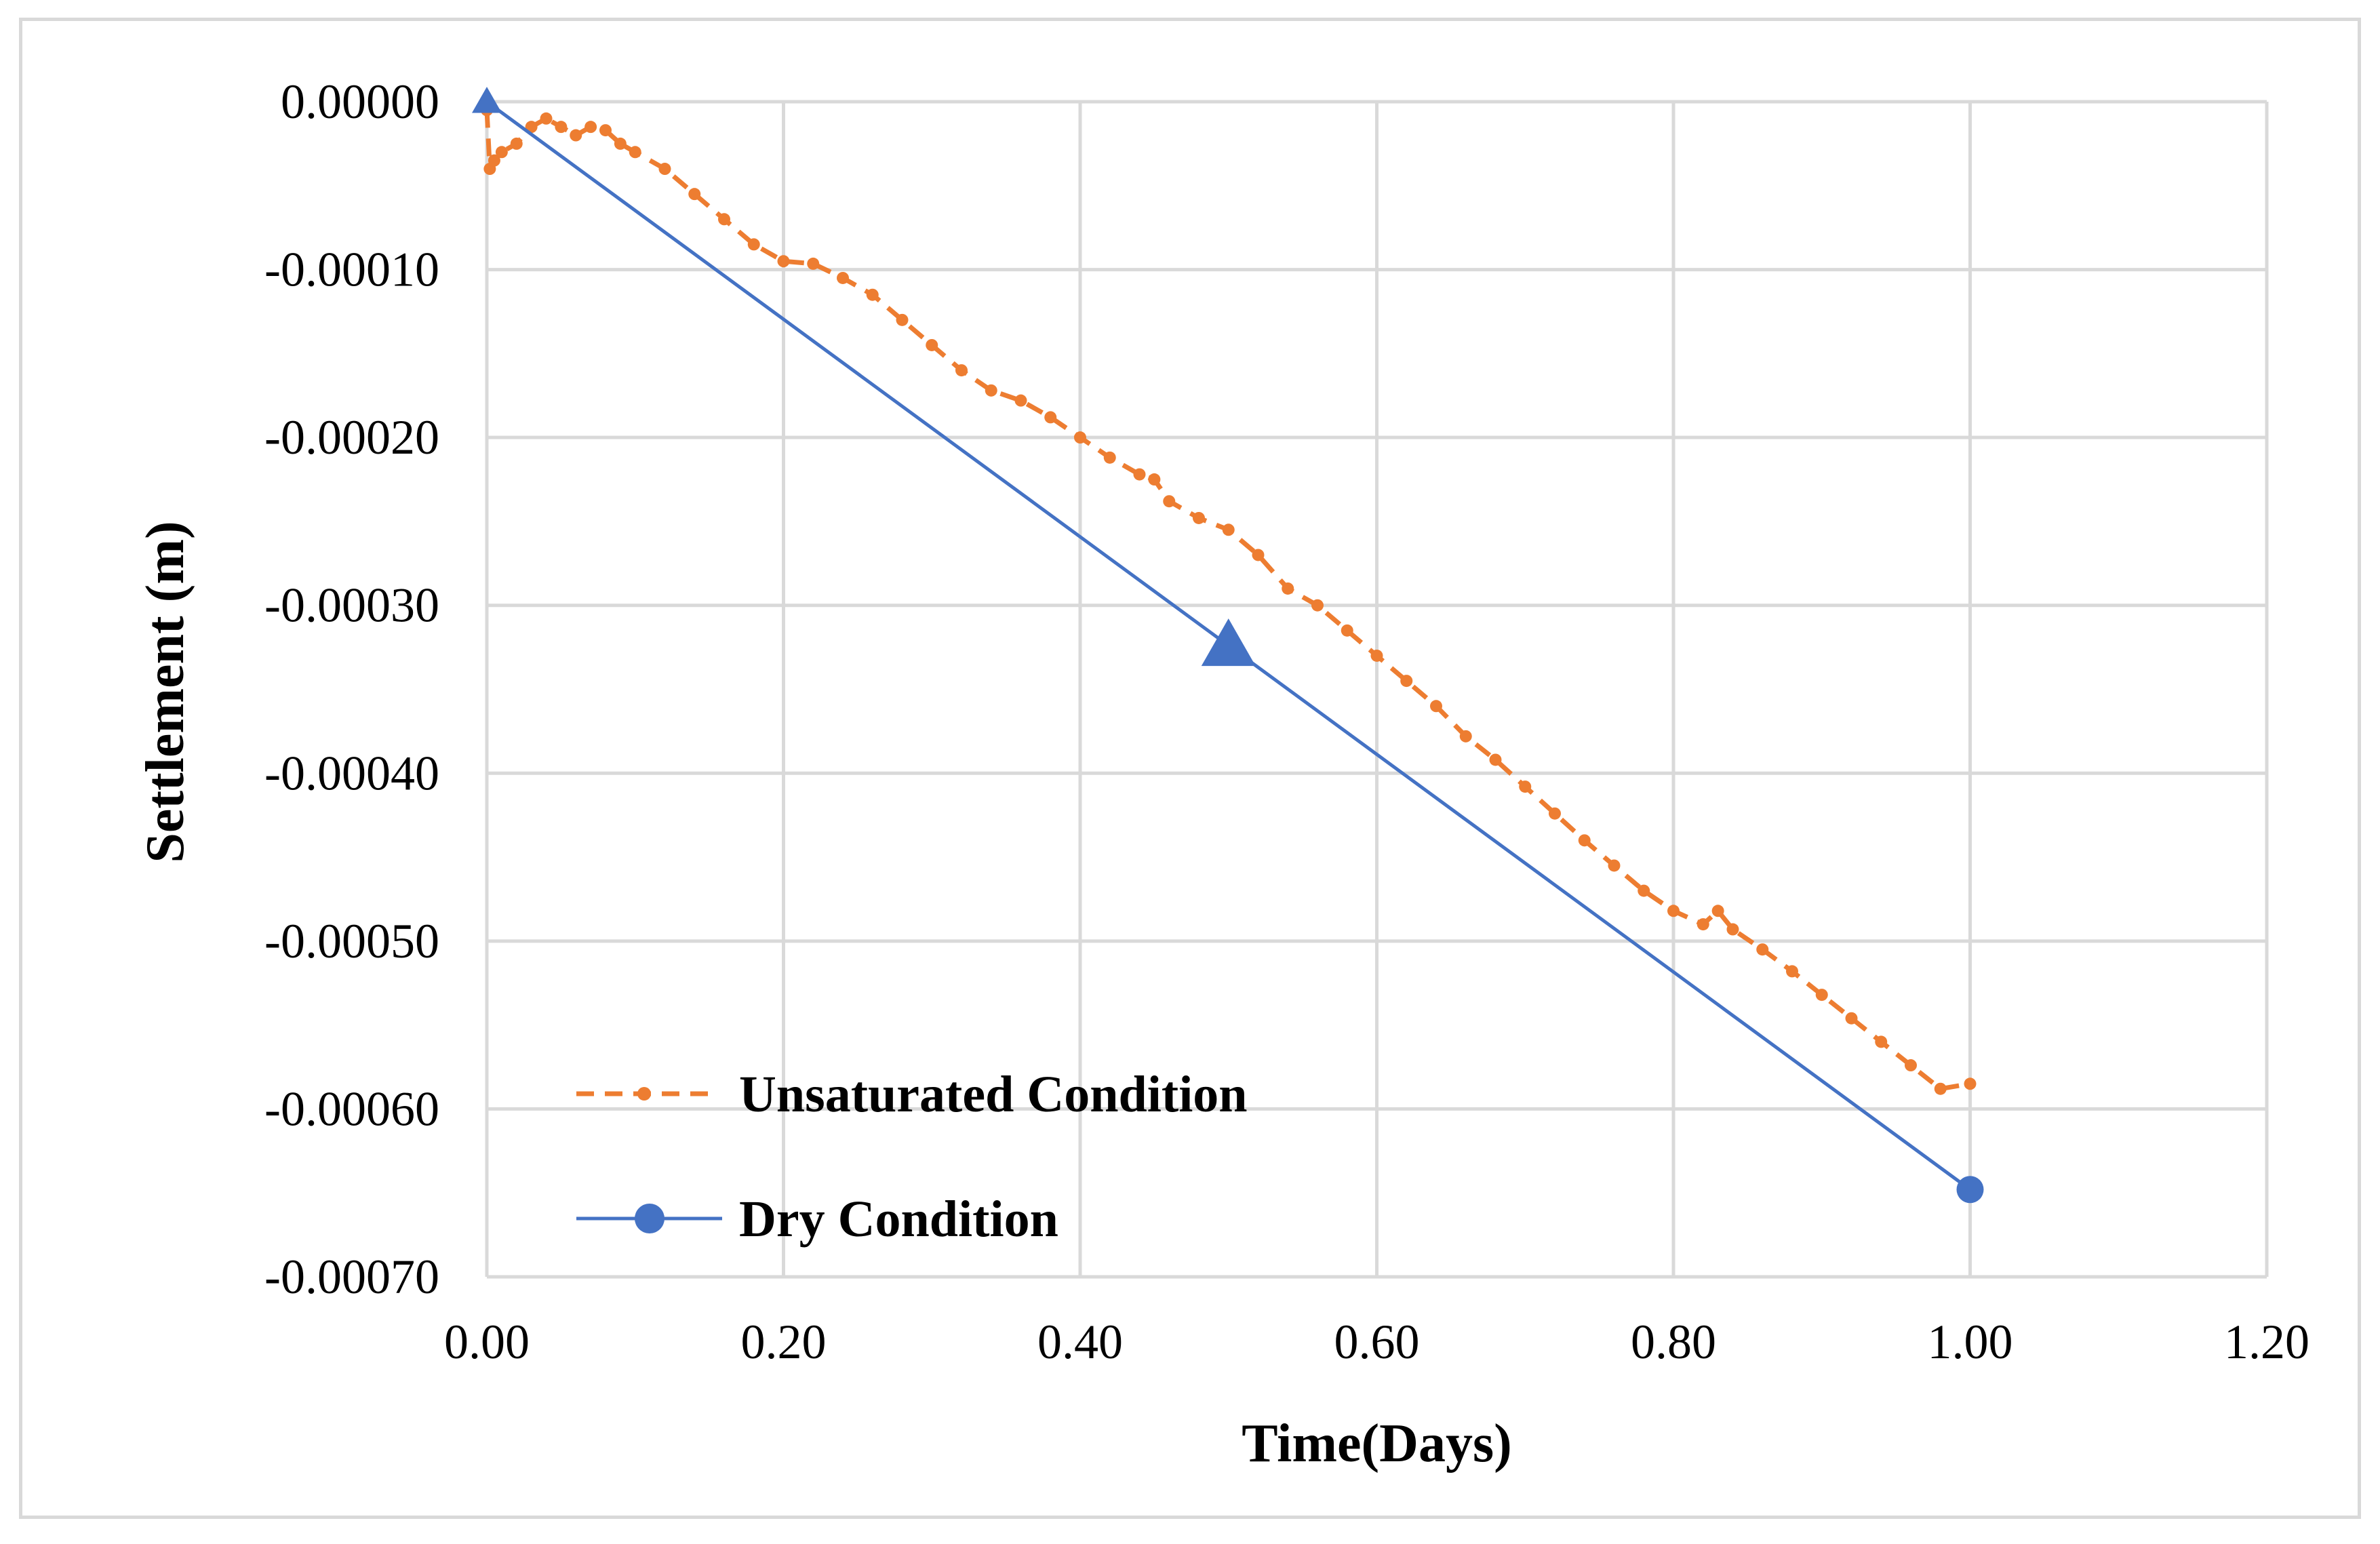  What do you see at coordinates (165, 692) in the screenshot?
I see `y-axis-title: Settlement (m)` at bounding box center [165, 692].